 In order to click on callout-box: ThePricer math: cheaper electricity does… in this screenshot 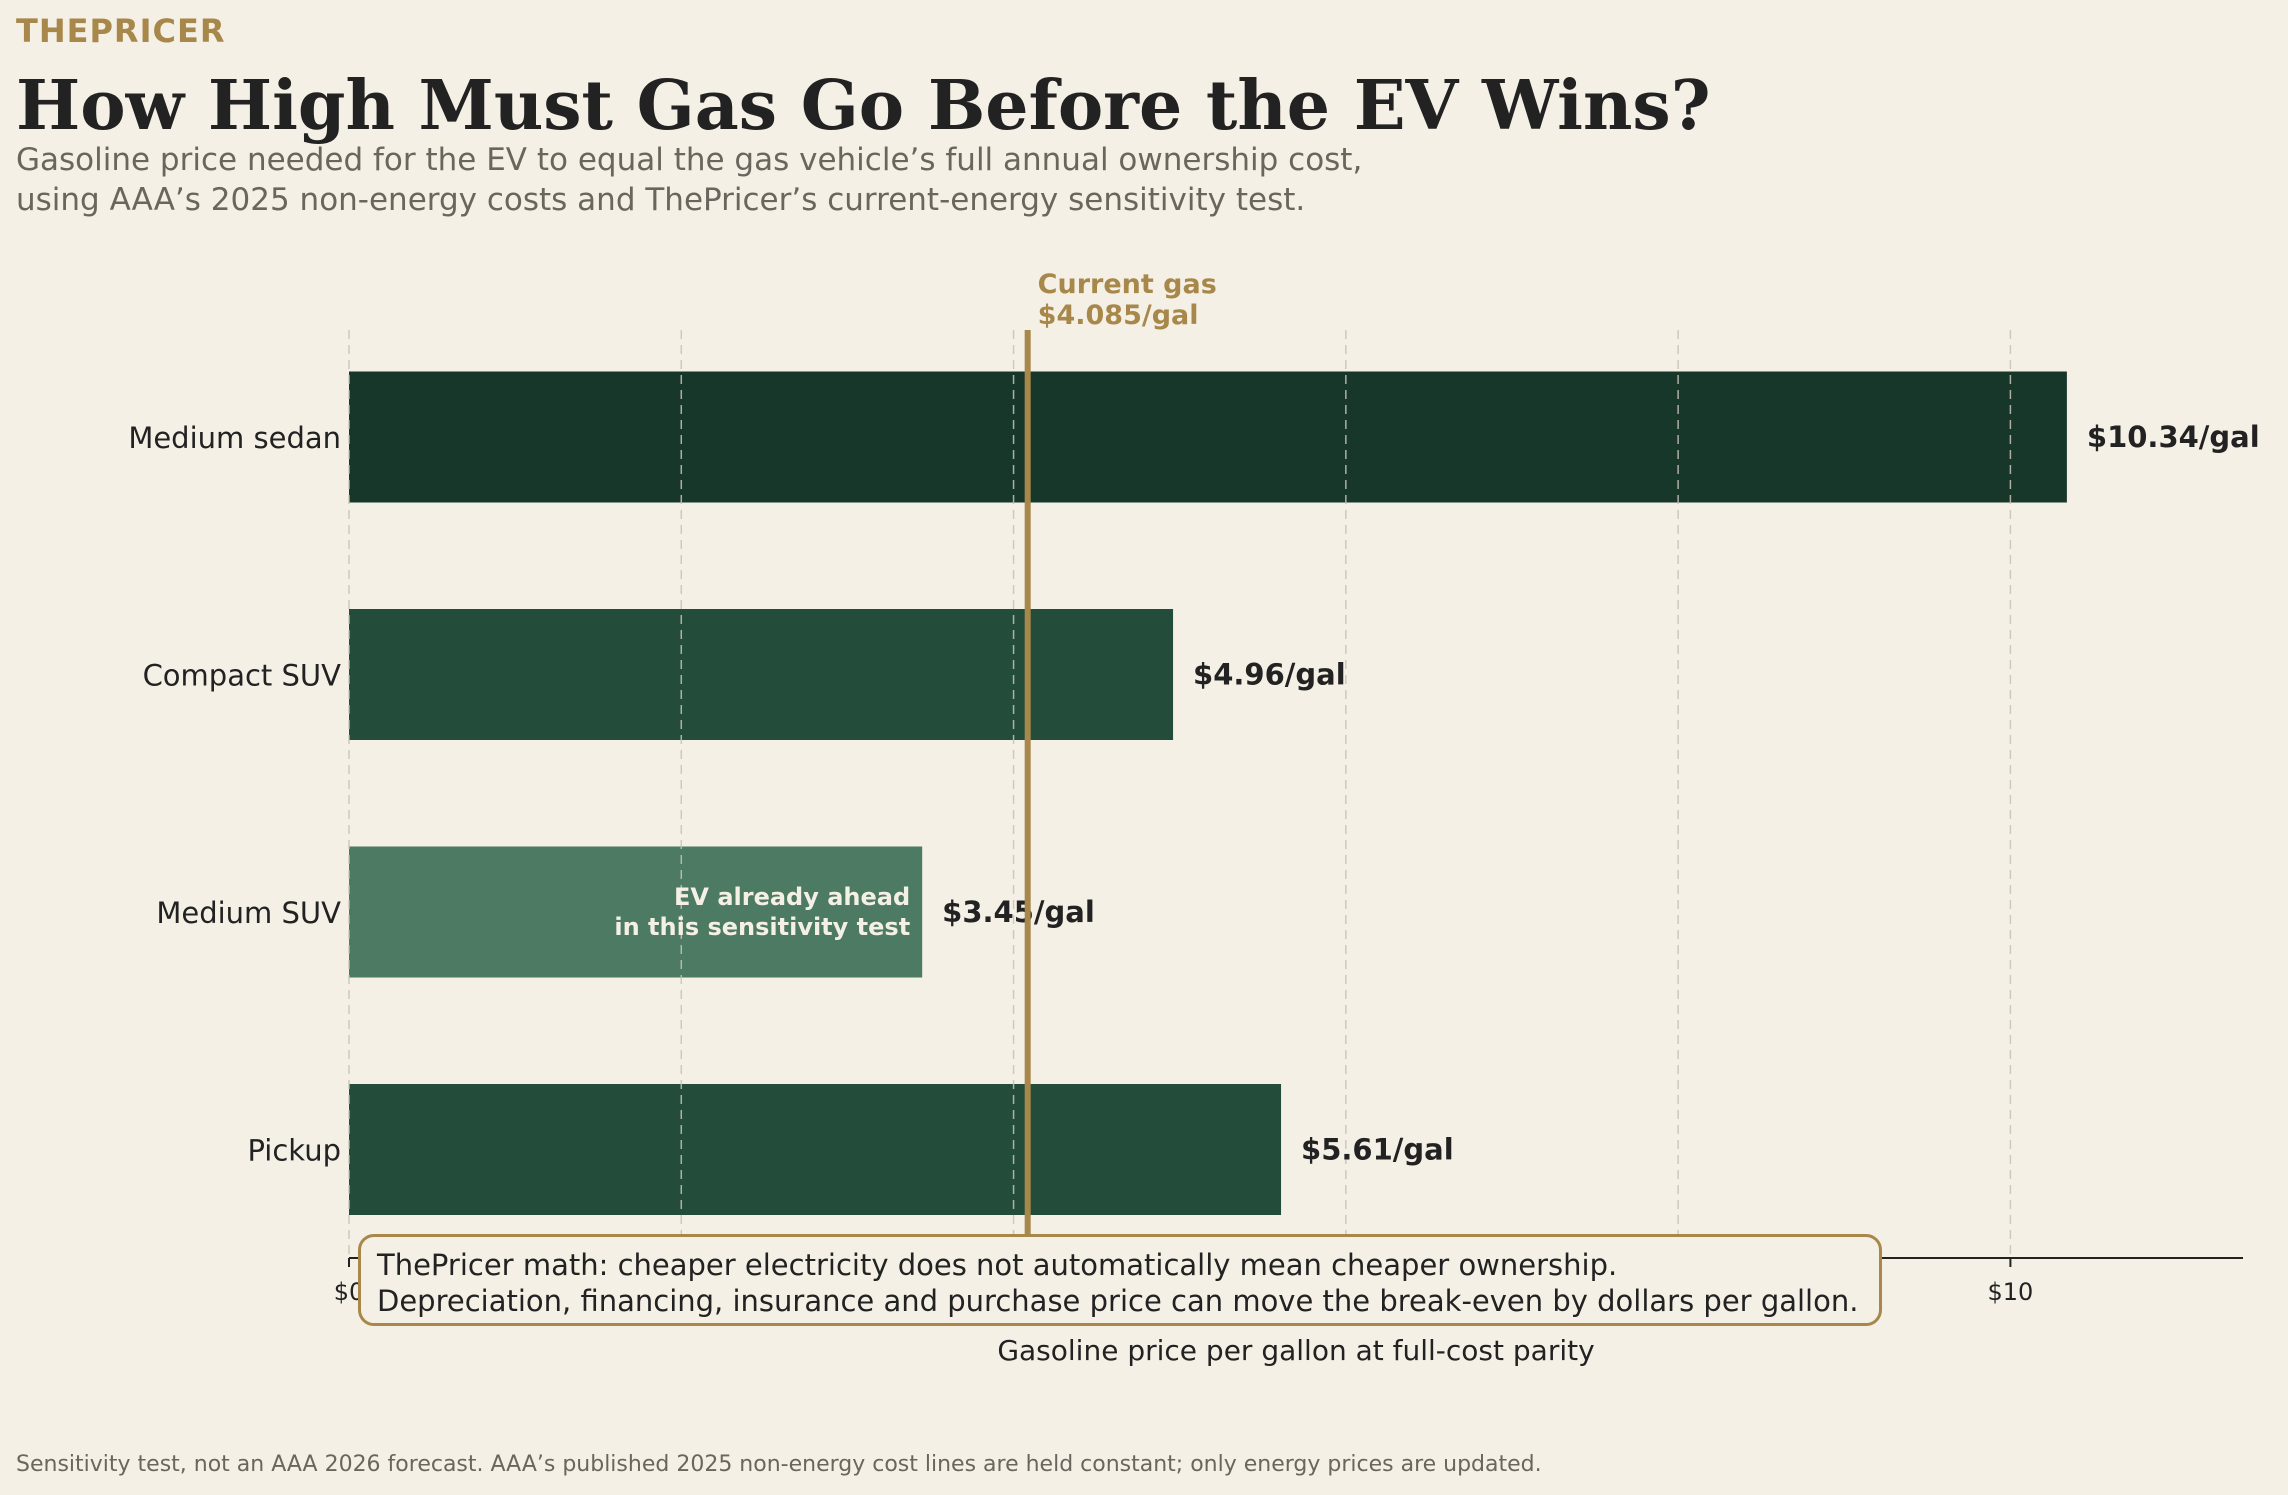, I will do `click(1120, 1280)`.